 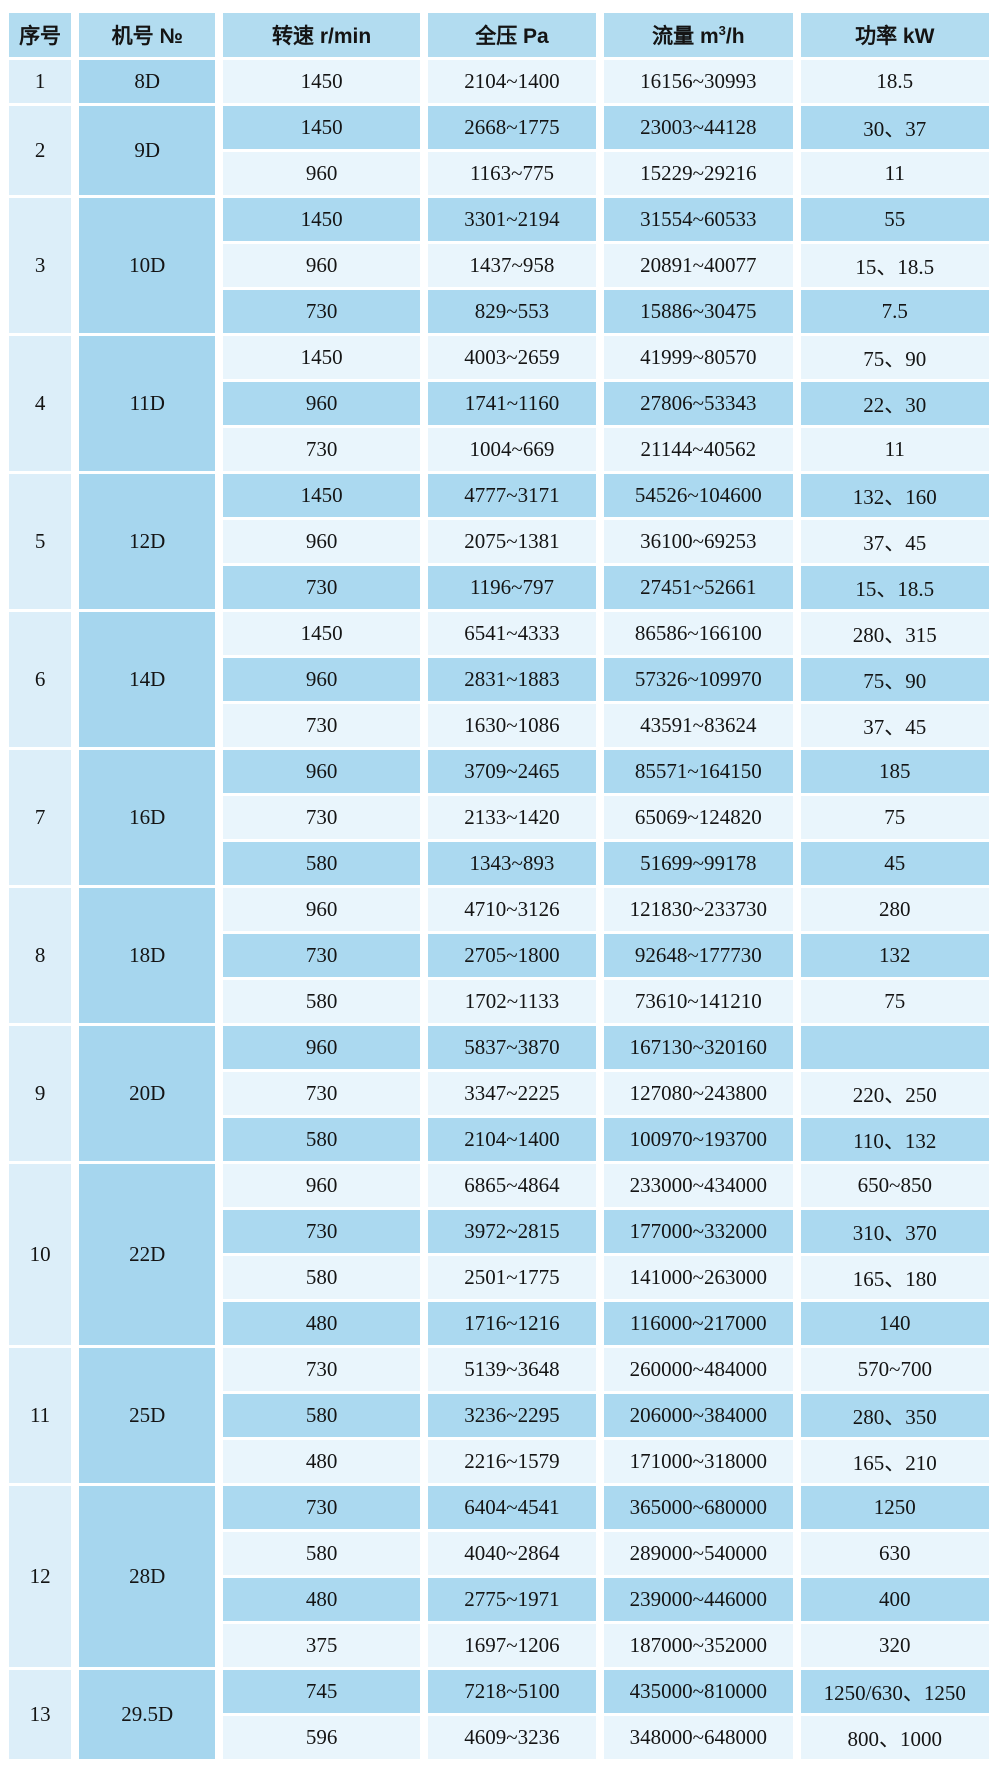 What do you see at coordinates (894, 1599) in the screenshot?
I see `power-cell: 400` at bounding box center [894, 1599].